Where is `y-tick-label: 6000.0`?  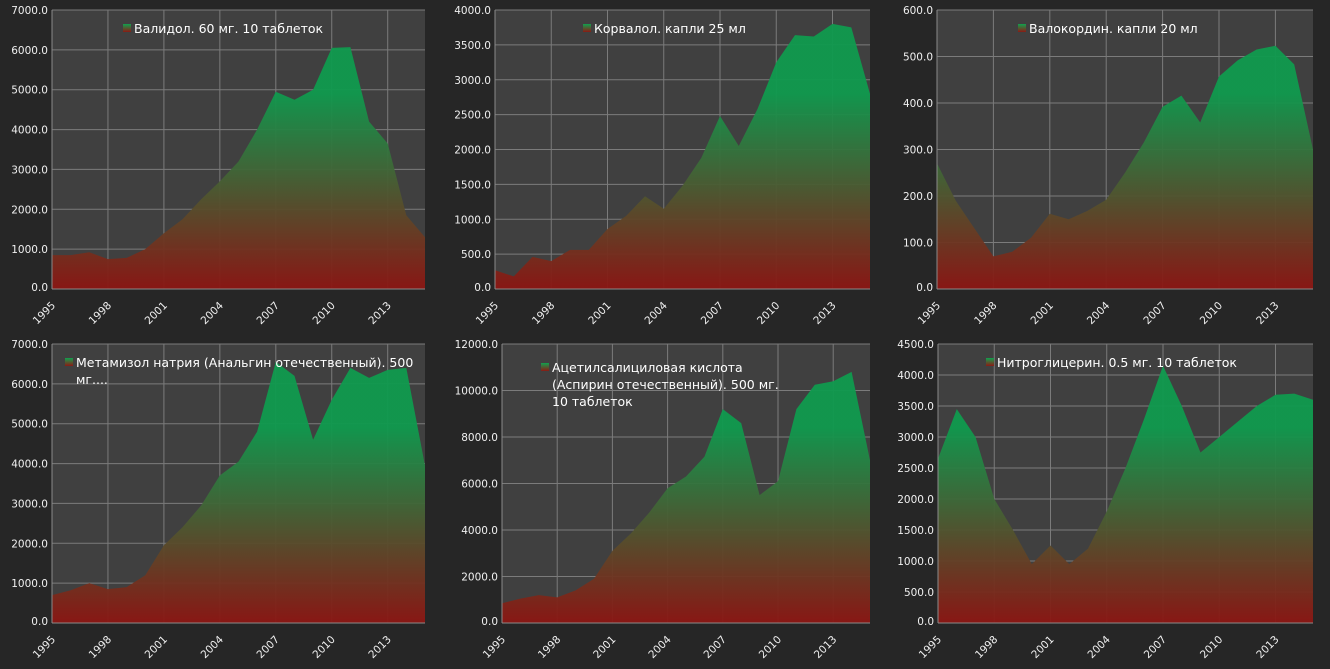 y-tick-label: 6000.0 is located at coordinates (29, 385).